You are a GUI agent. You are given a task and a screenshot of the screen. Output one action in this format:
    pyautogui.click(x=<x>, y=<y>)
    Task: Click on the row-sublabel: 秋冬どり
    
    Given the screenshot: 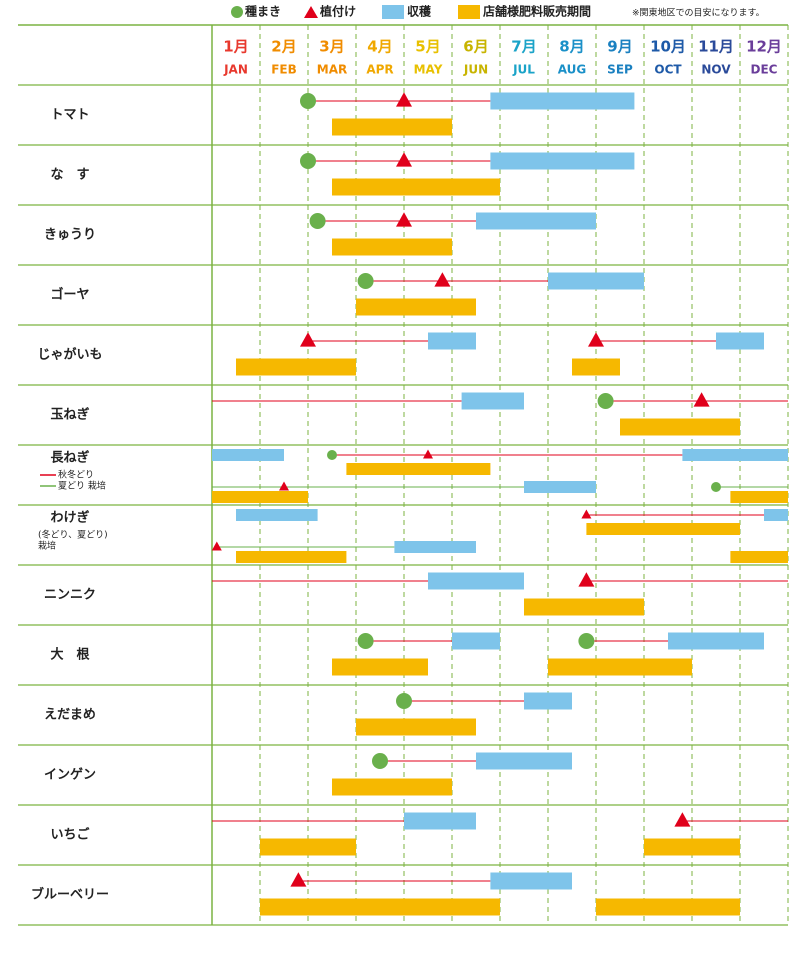 What is the action you would take?
    pyautogui.click(x=76, y=475)
    